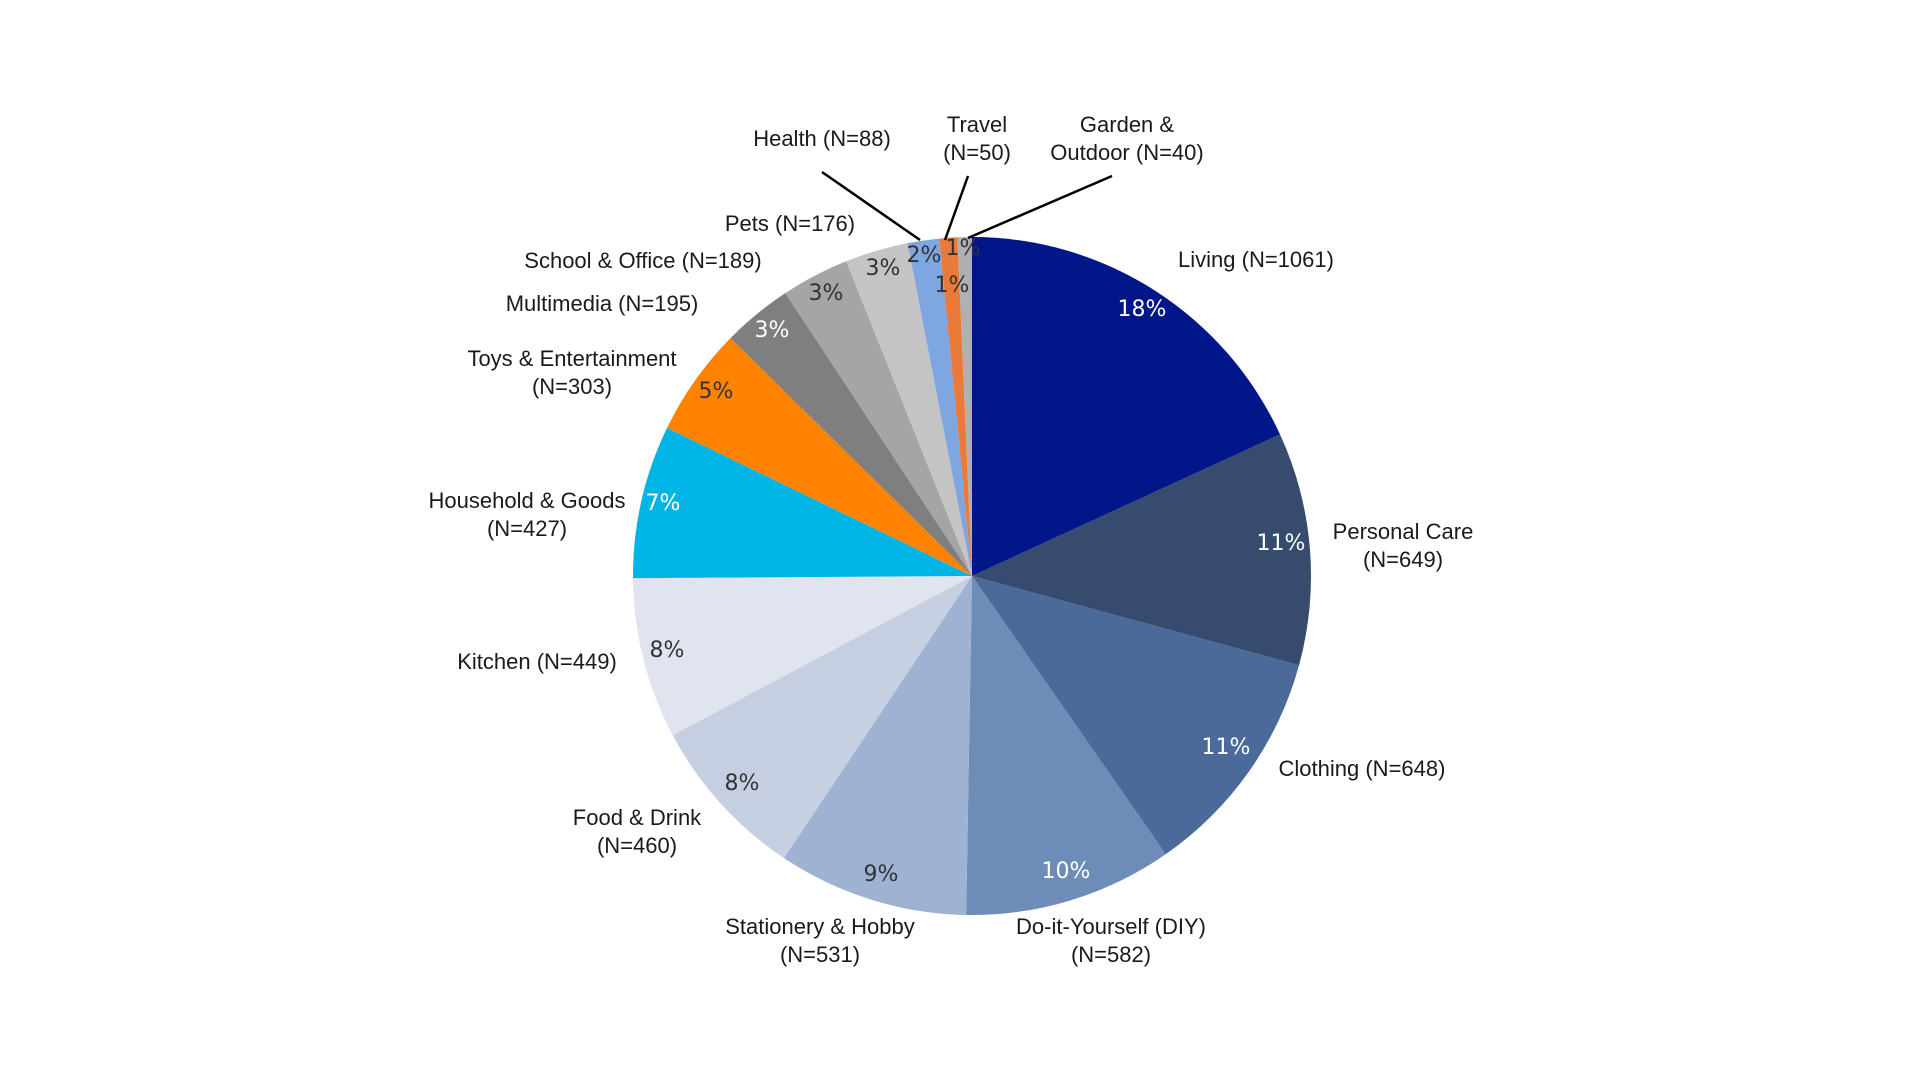  What do you see at coordinates (537, 661) in the screenshot?
I see `category-label: Kitchen (N=449)` at bounding box center [537, 661].